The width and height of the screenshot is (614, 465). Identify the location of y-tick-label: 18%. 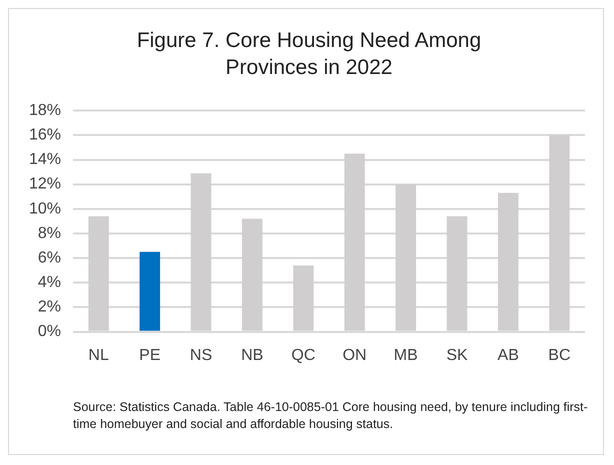
(45, 111).